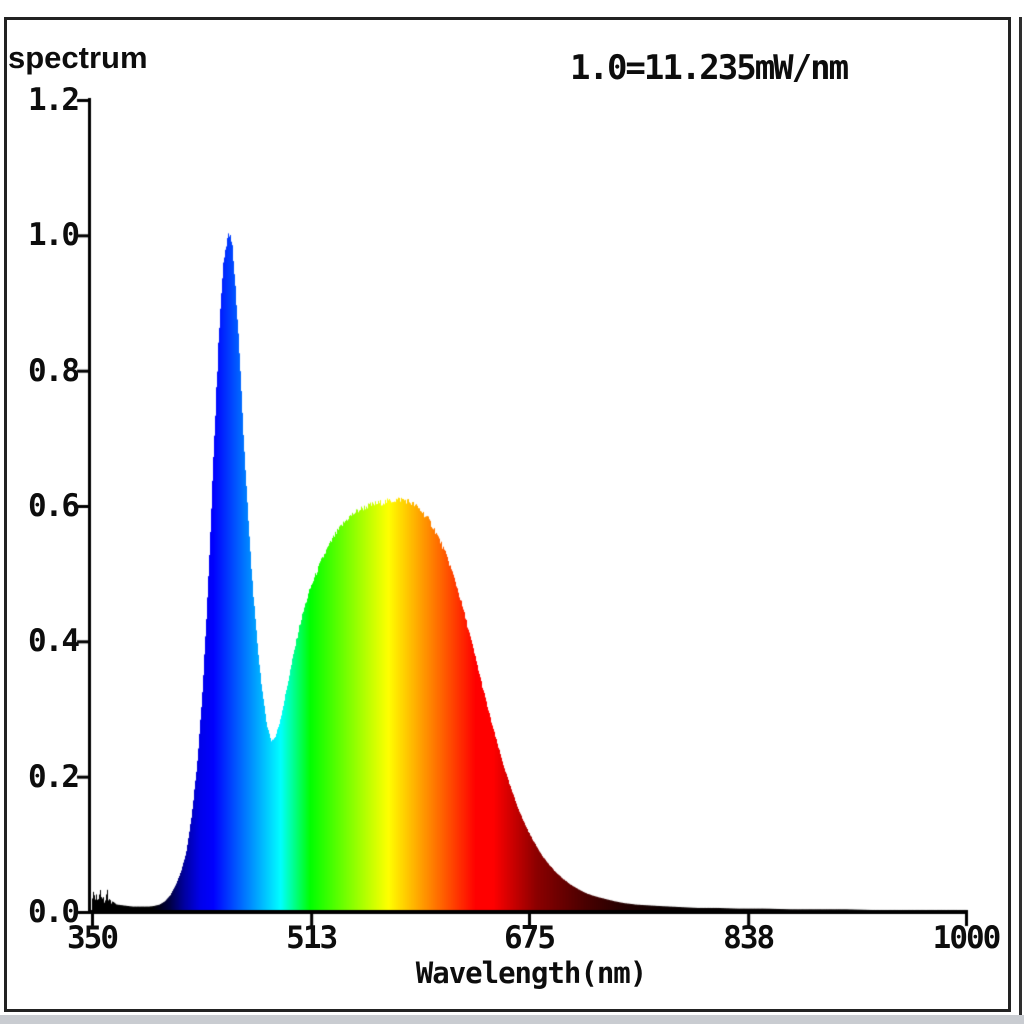 The height and width of the screenshot is (1024, 1024). I want to click on y-tick-label: 1.0, so click(54, 235).